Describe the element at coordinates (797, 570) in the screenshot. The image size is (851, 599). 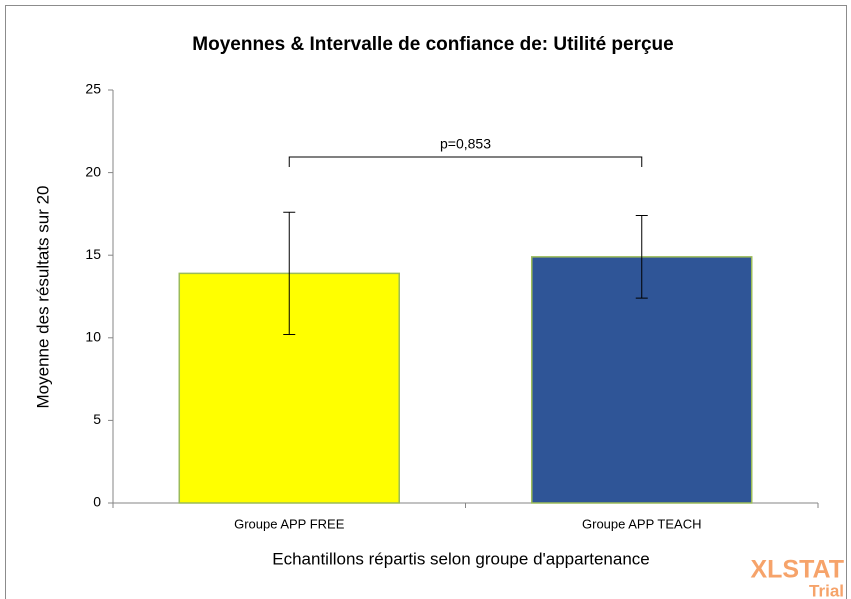
I see `watermark: XLSTAT` at that location.